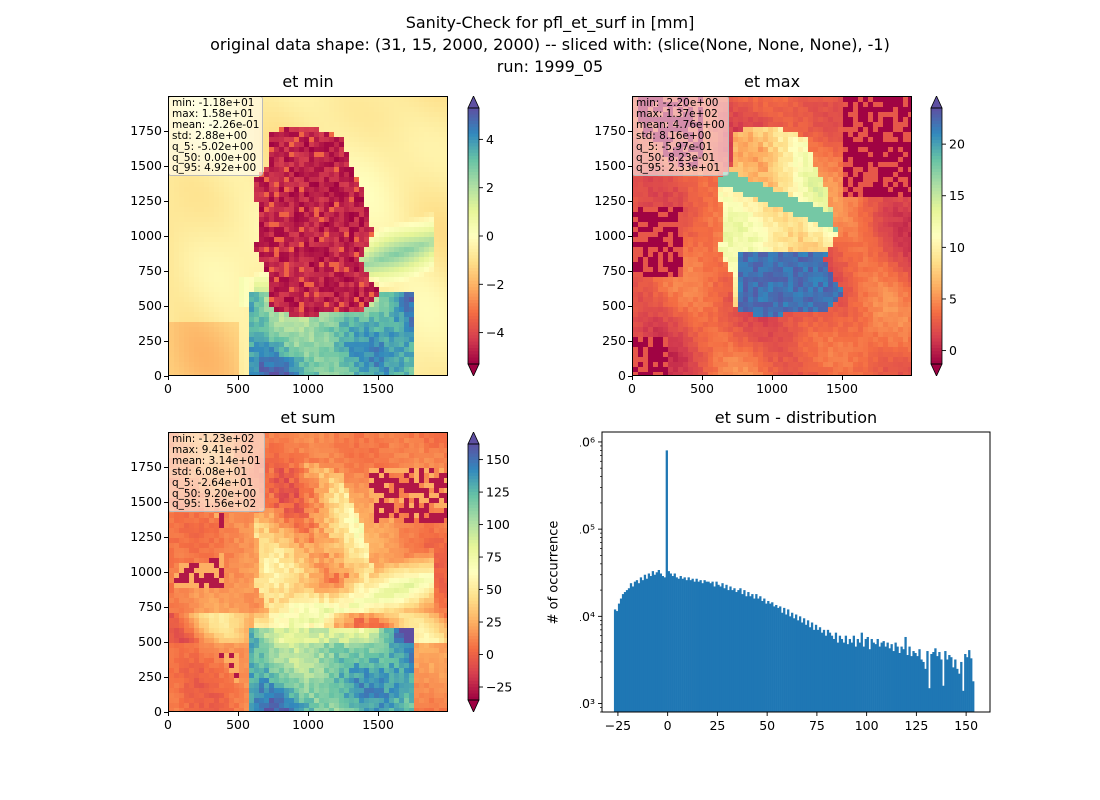 This screenshot has width=1100, height=800. I want to click on colorbar-tick-label: 125, so click(498, 492).